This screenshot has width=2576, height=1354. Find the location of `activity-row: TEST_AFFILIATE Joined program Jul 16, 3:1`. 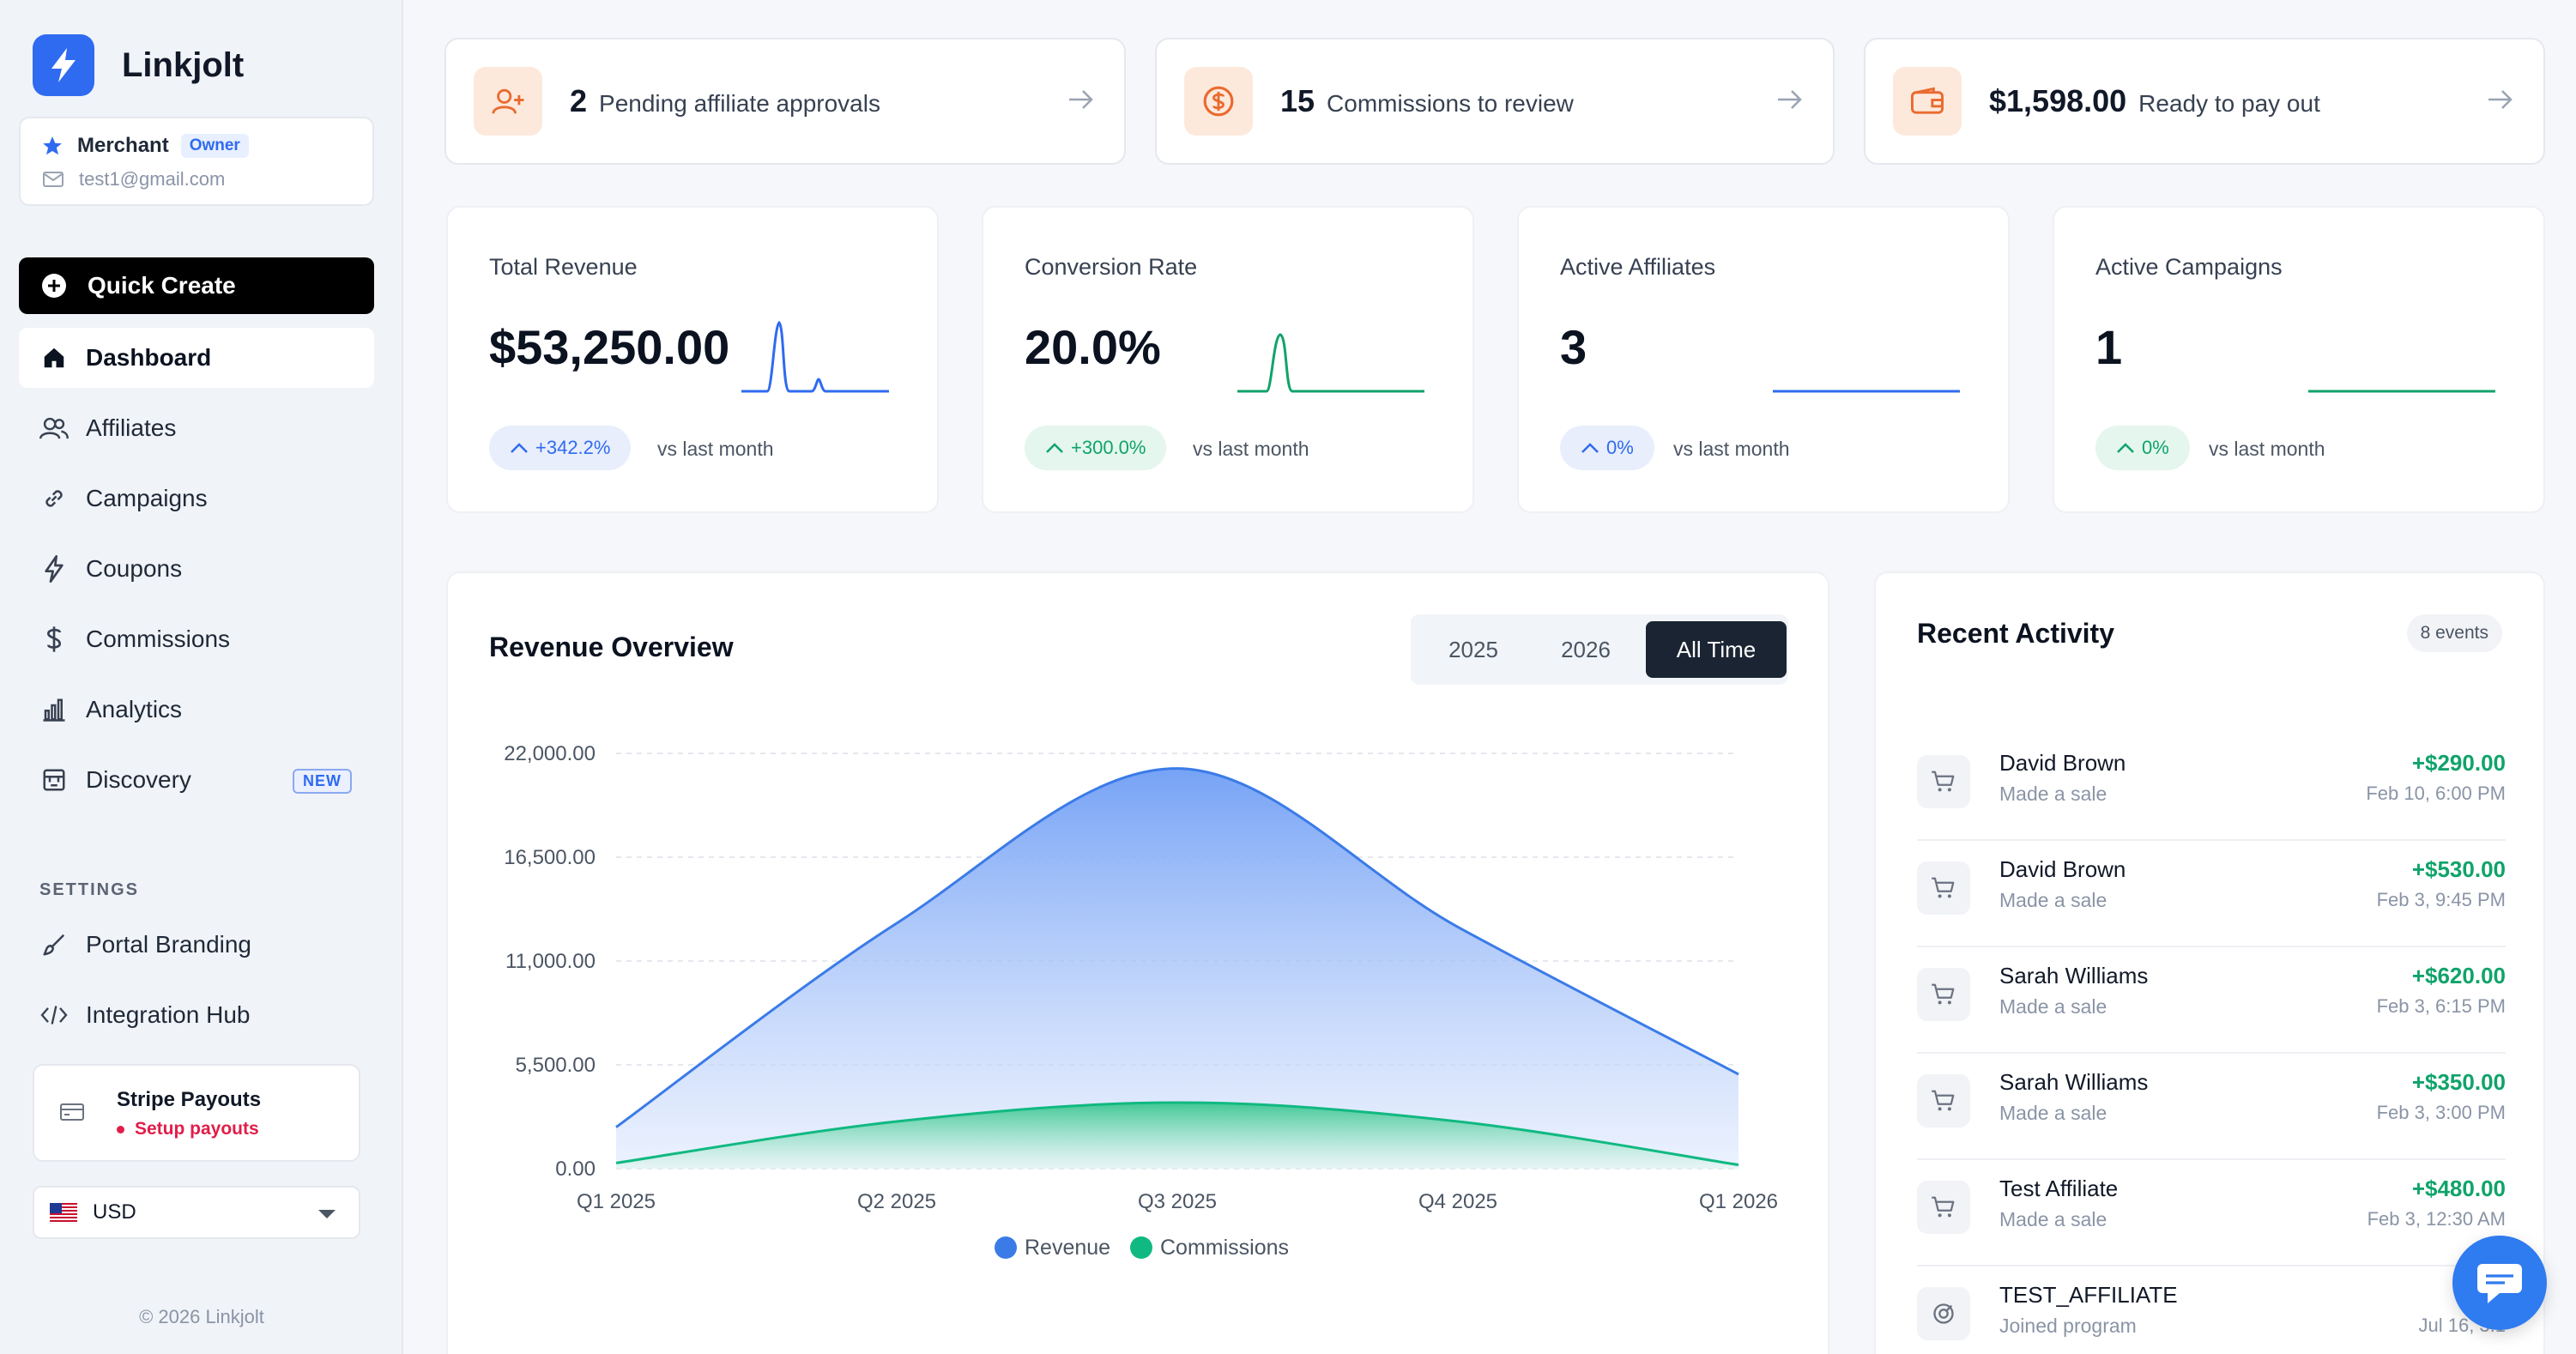

activity-row: TEST_AFFILIATE Joined program Jul 16, 3:1 is located at coordinates (2211, 1310).